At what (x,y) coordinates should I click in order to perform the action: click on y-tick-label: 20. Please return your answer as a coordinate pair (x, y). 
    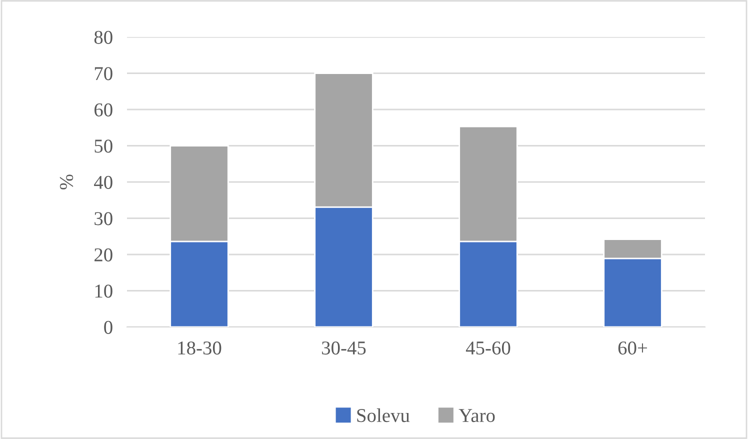
    Looking at the image, I should click on (103, 255).